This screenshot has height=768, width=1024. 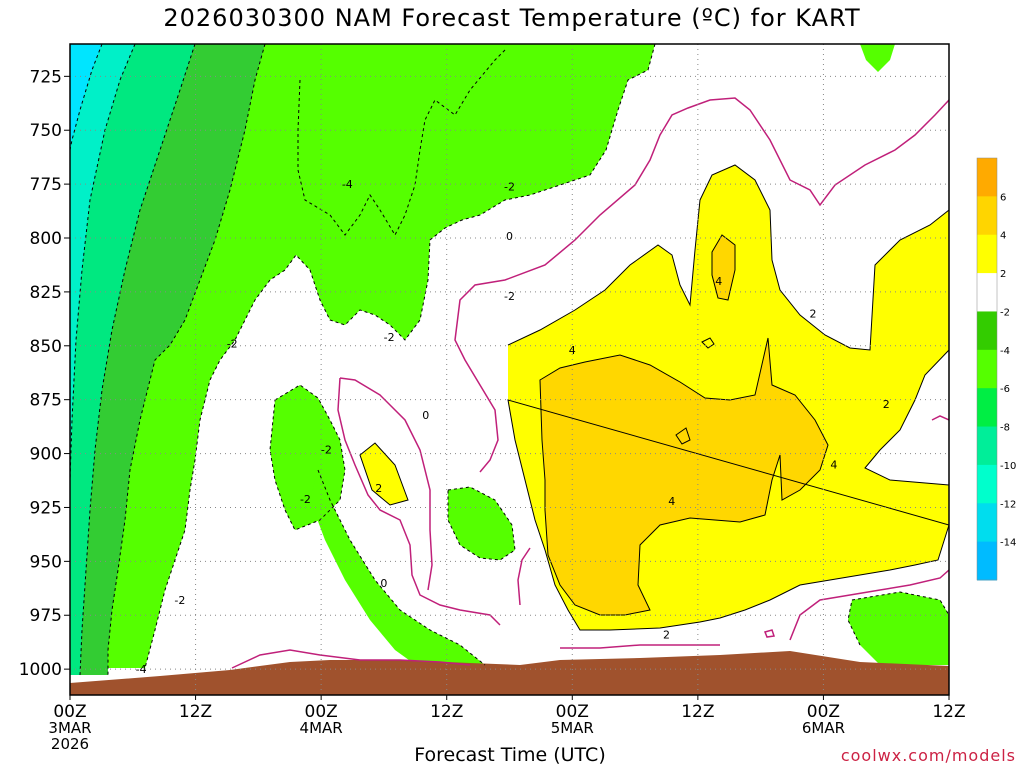 I want to click on fill-gold-region, so click(x=684, y=476).